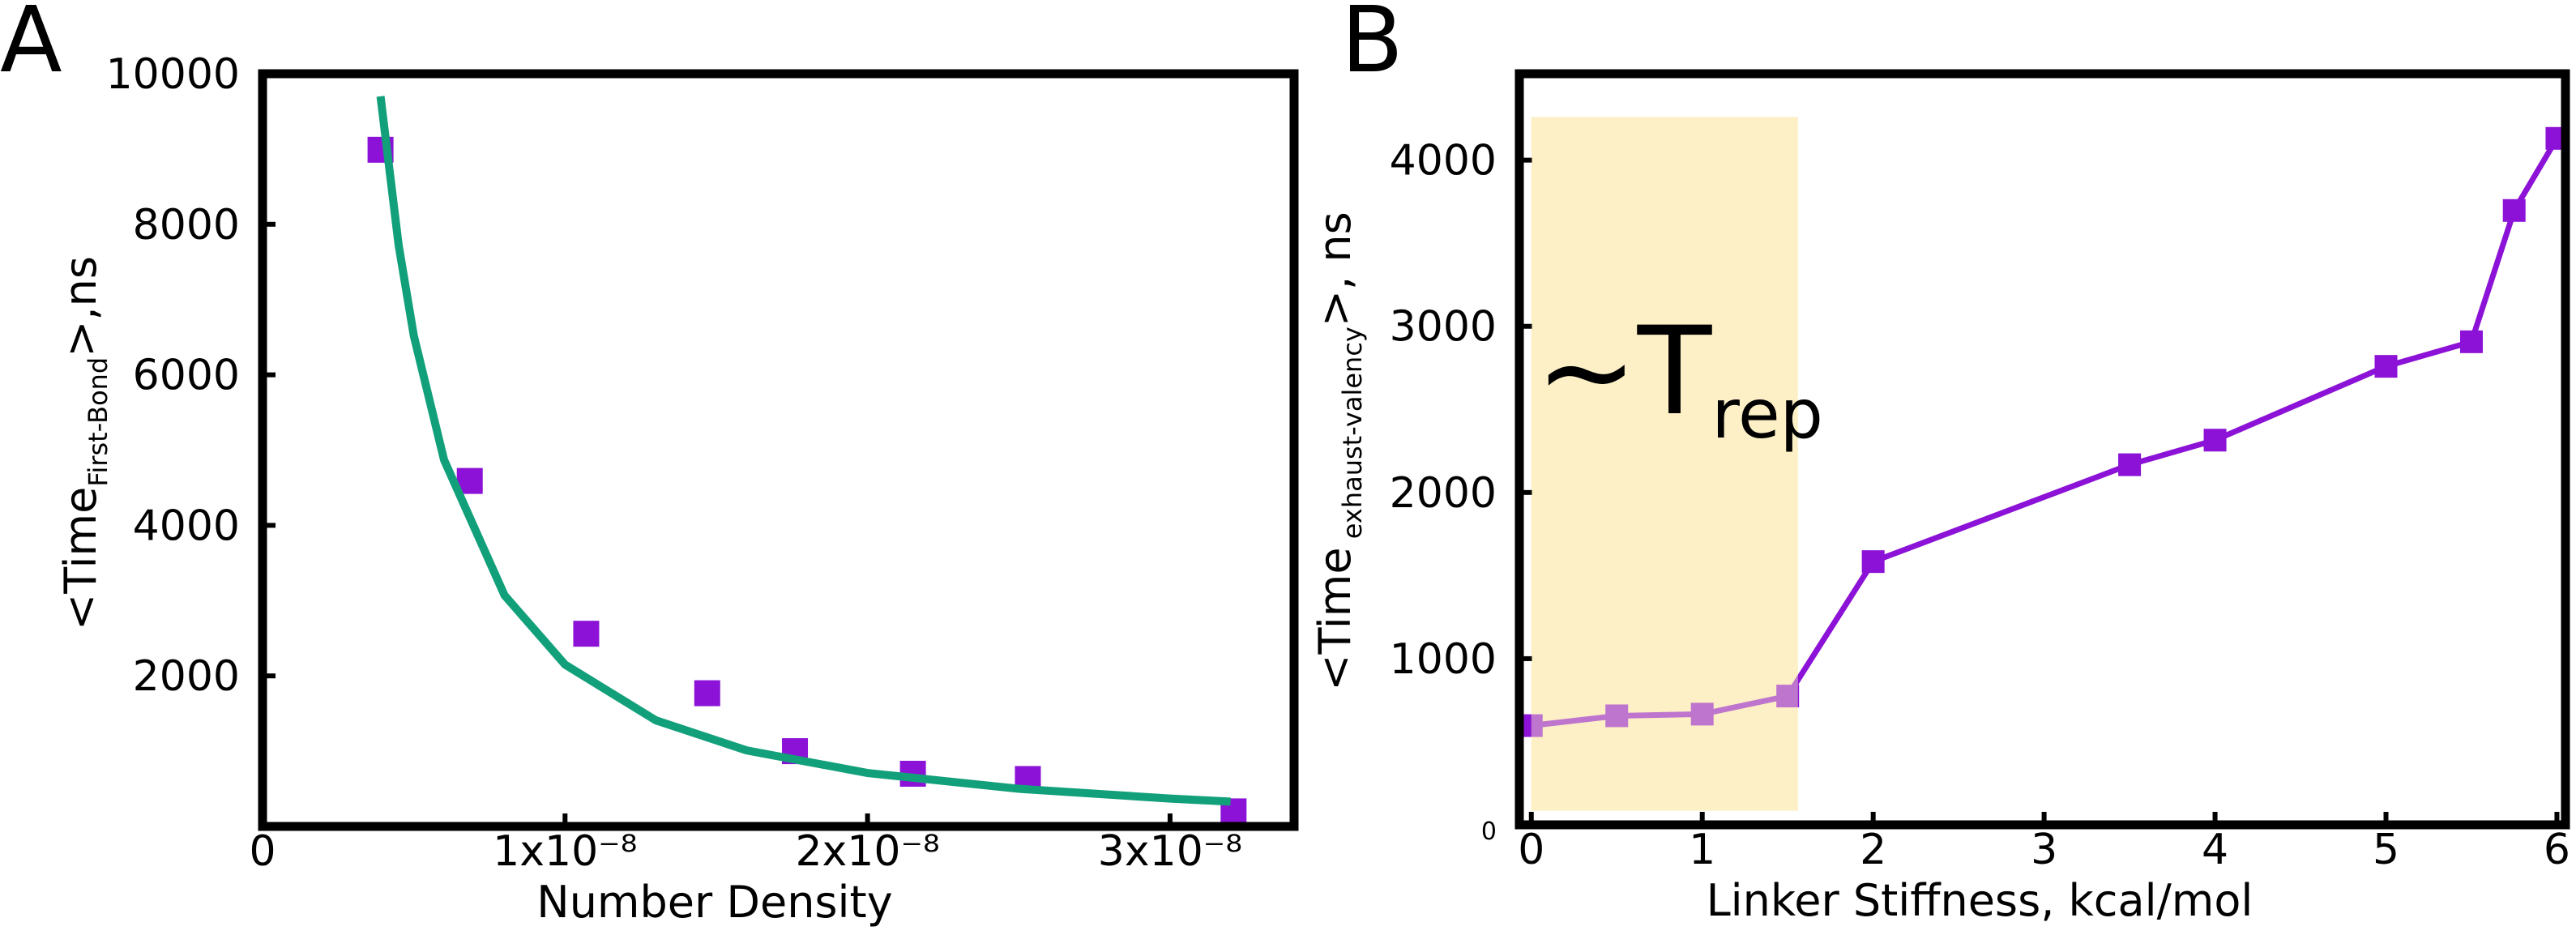 The height and width of the screenshot is (935, 2576). Describe the element at coordinates (2386, 850) in the screenshot. I see `x-tick-label: 5` at that location.